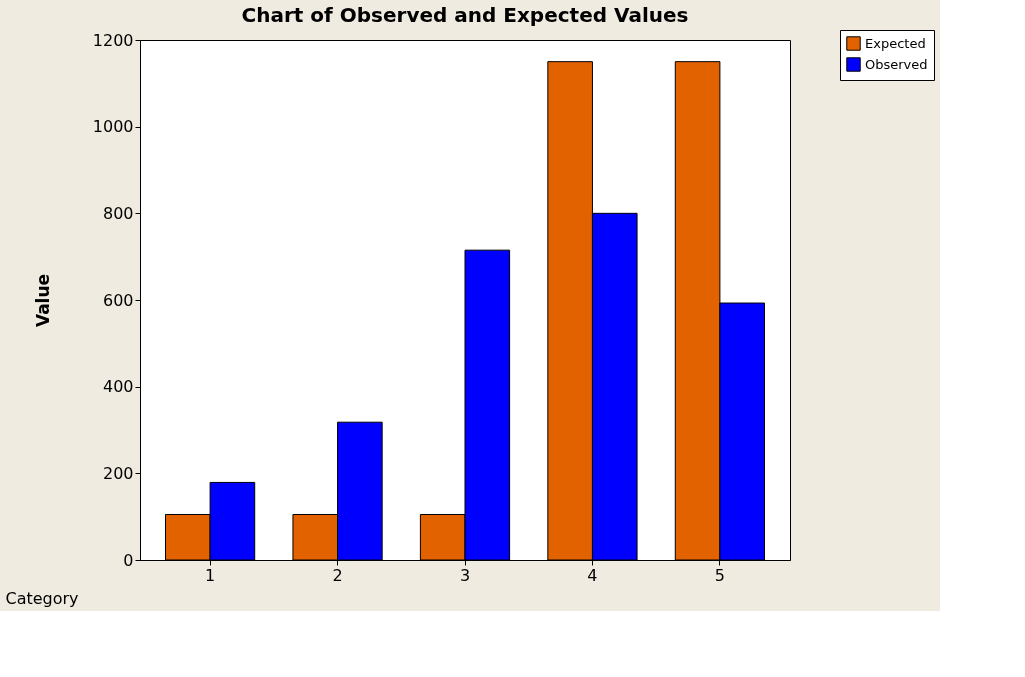  I want to click on x-axis-title: Category, so click(42, 598).